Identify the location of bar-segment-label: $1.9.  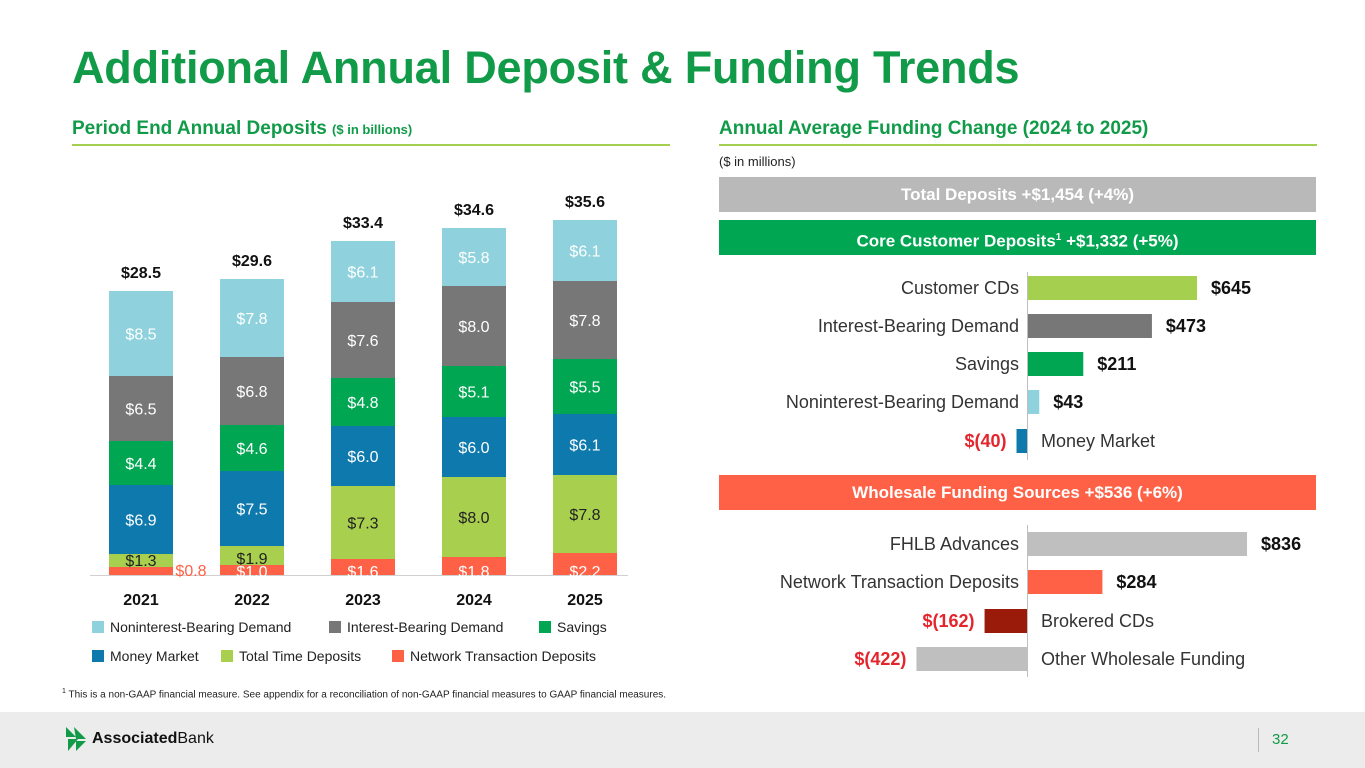
(251, 559).